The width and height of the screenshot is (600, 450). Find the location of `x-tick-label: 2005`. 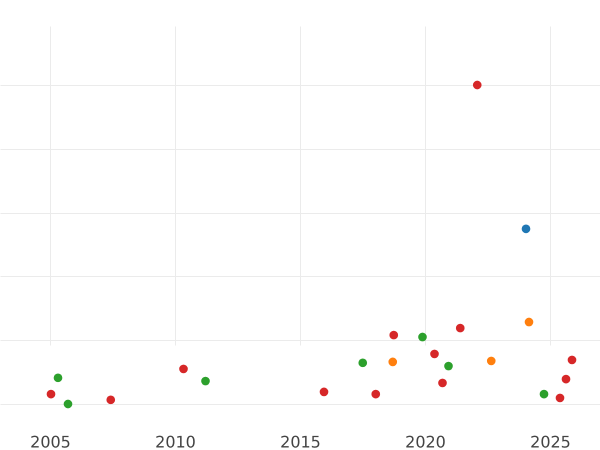

x-tick-label: 2005 is located at coordinates (50, 441).